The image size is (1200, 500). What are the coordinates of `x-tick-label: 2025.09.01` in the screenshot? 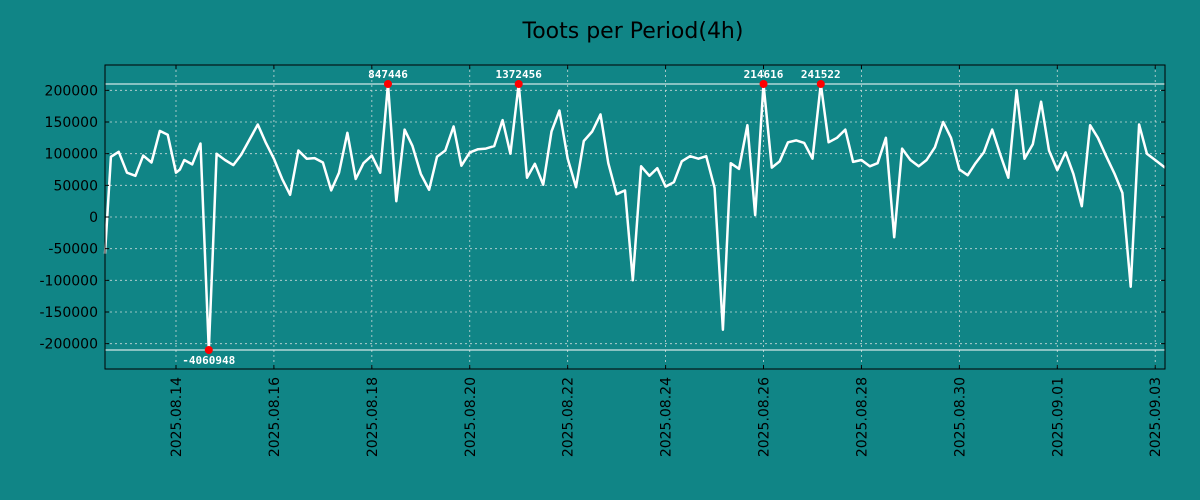 It's located at (1058, 417).